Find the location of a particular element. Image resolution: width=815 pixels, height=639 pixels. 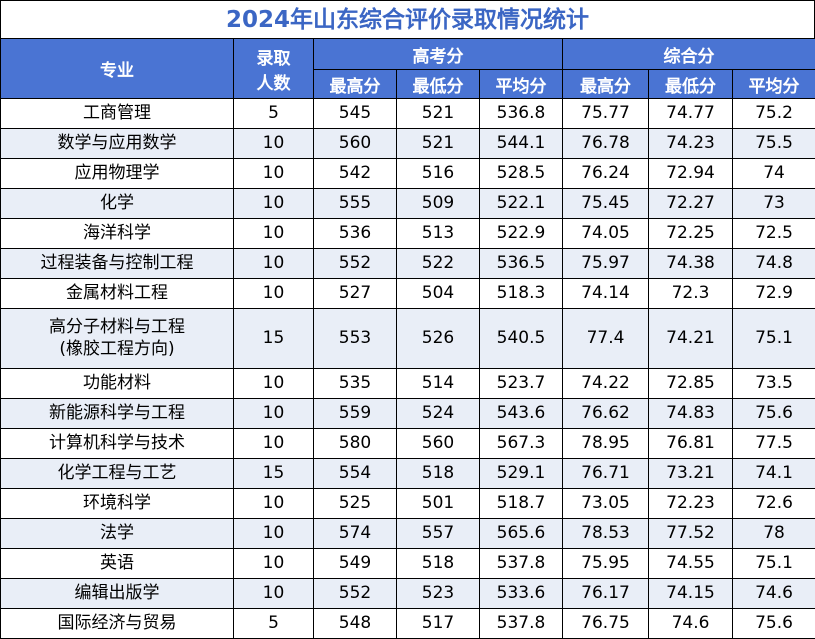

major-name: 化学 is located at coordinates (117, 202).